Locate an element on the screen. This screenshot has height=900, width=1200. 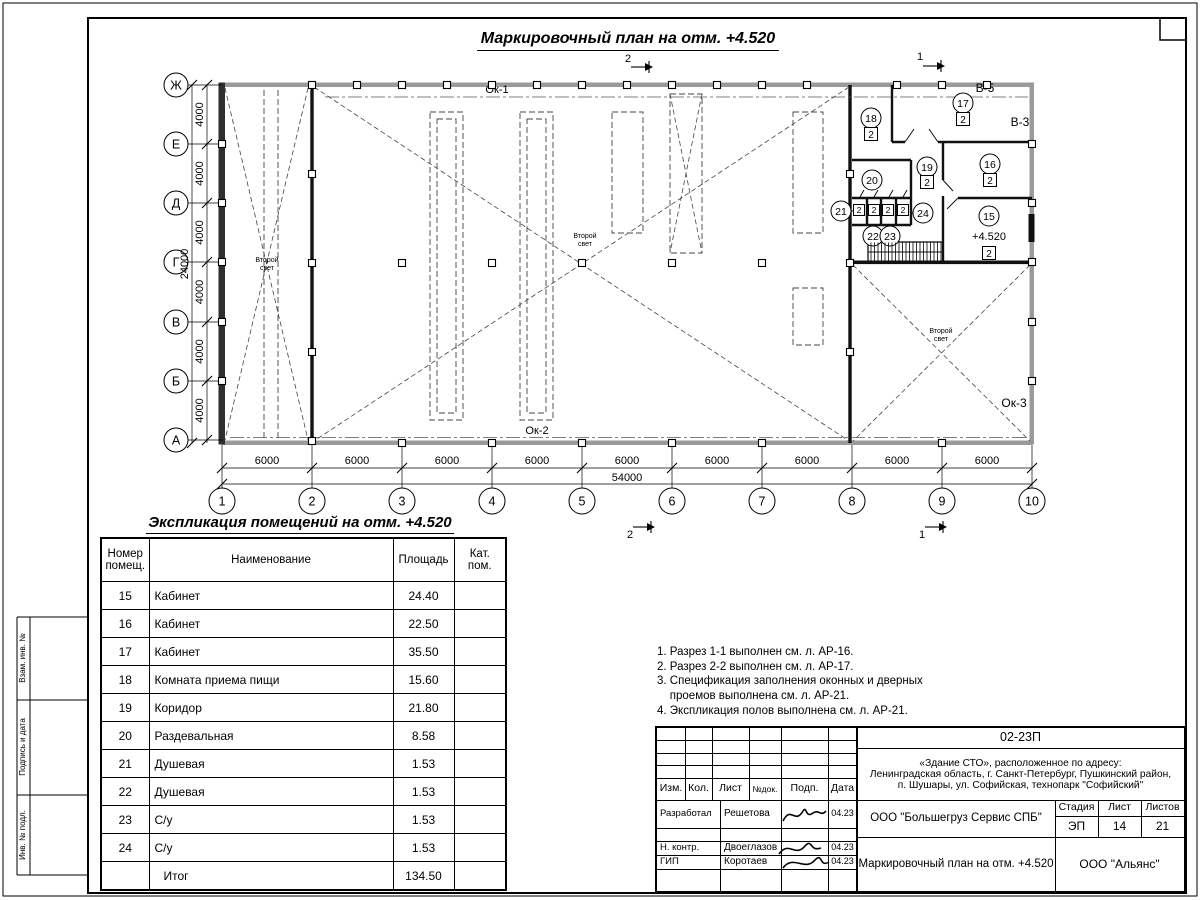
axis-number: 7 is located at coordinates (762, 502).